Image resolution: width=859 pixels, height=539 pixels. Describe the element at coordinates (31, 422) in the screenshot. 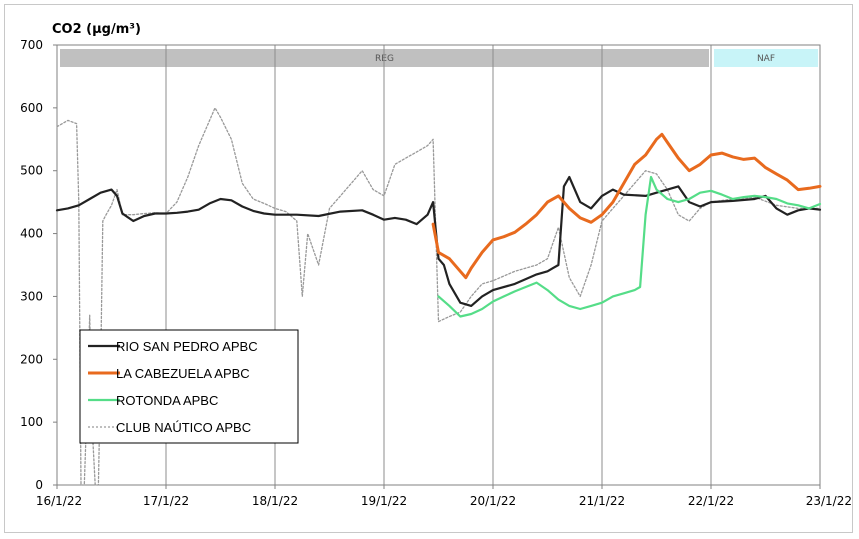

I see `y-tick-label: 100` at that location.